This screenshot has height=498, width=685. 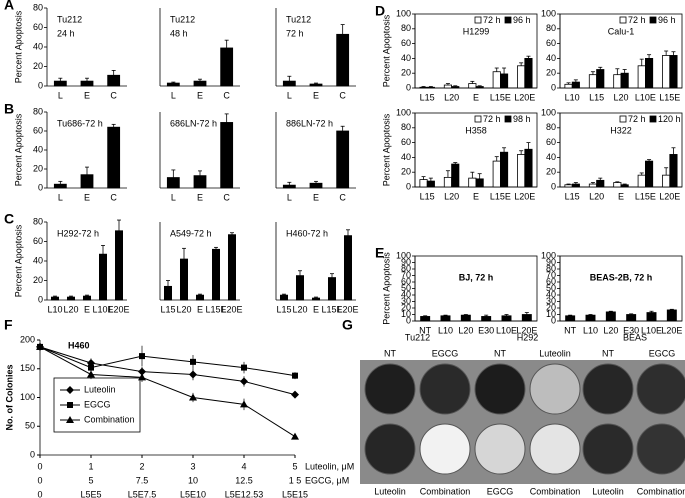 What do you see at coordinates (27, 368) in the screenshot?
I see `y-tick-label: 150` at bounding box center [27, 368].